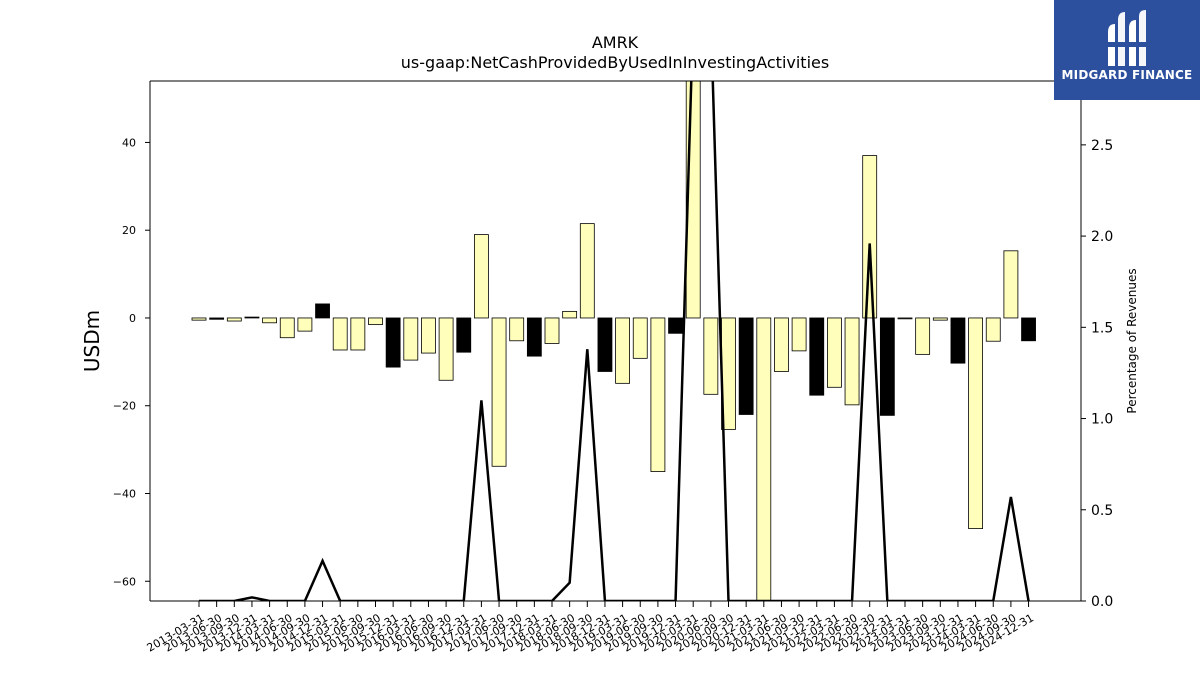 This screenshot has width=1200, height=675. Describe the element at coordinates (1102, 146) in the screenshot. I see `y2-tick-label: 2.5` at that location.